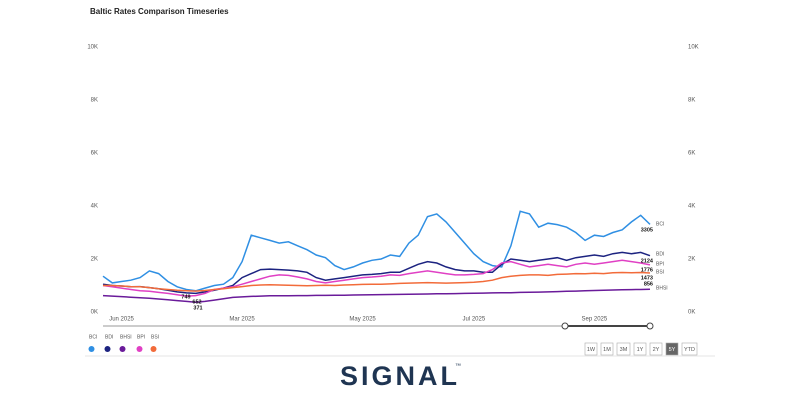  What do you see at coordinates (458, 366) in the screenshot?
I see `logo-mark: ™` at bounding box center [458, 366].